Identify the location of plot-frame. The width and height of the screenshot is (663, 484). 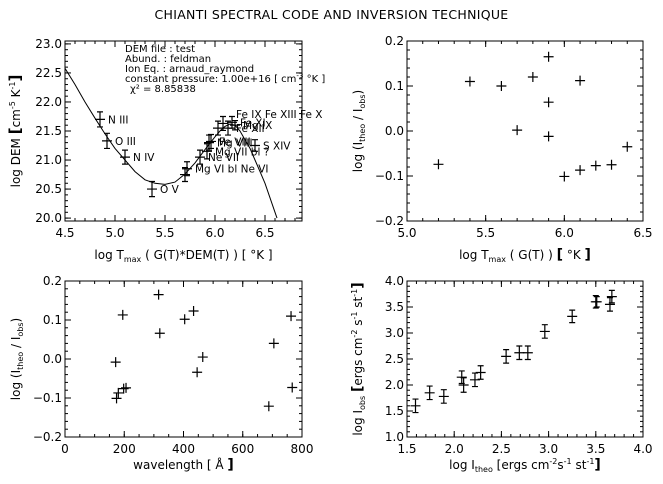
(525, 131).